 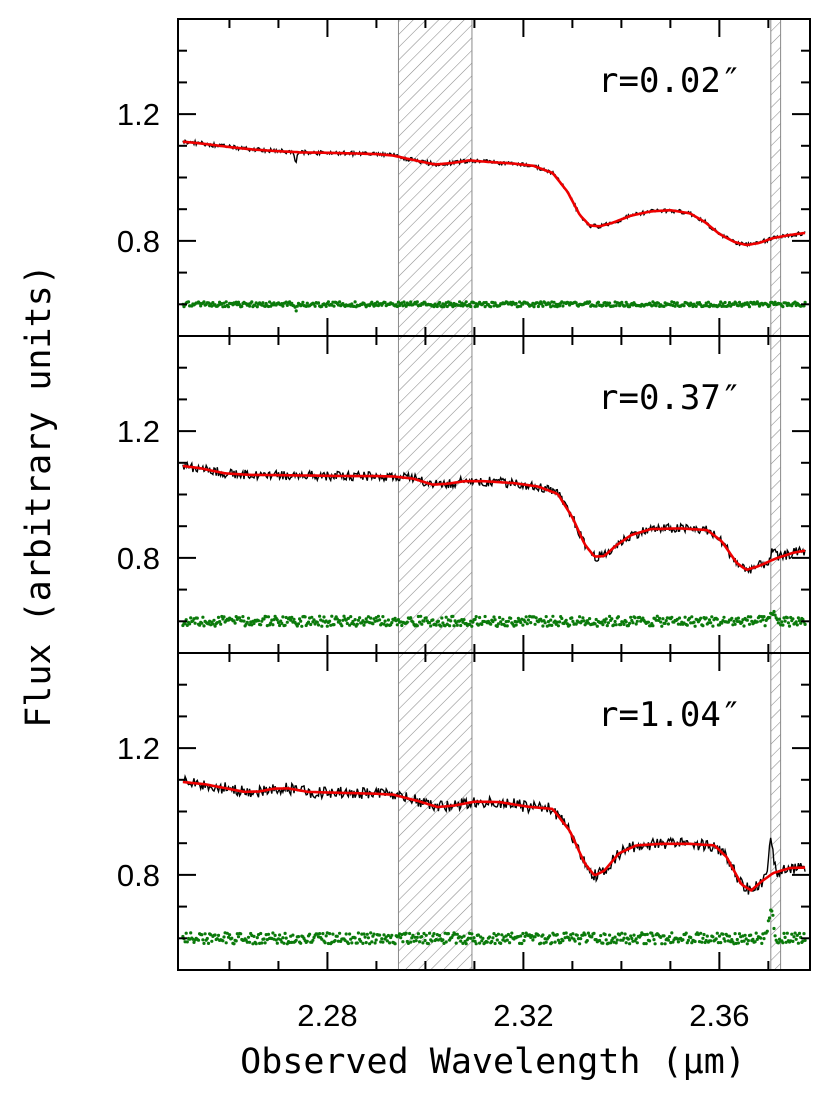 I want to click on x-tick-label: 2.28, so click(x=327, y=1015).